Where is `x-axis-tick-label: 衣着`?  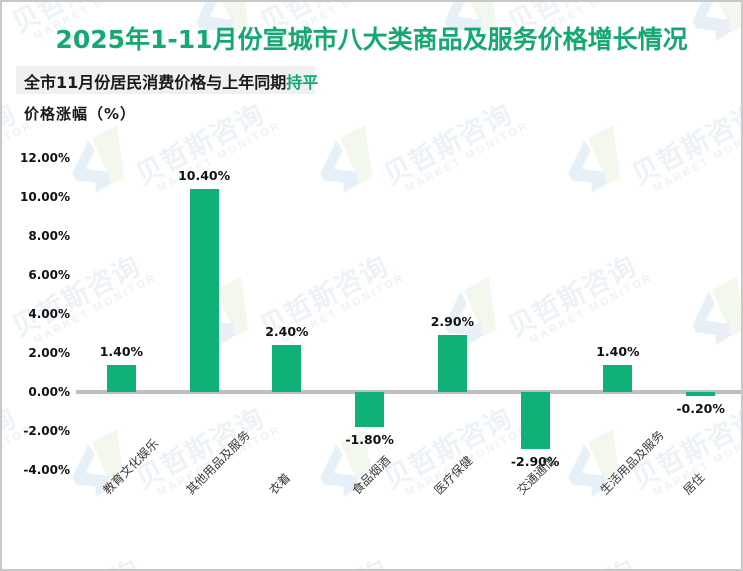 x-axis-tick-label: 衣着 is located at coordinates (280, 484).